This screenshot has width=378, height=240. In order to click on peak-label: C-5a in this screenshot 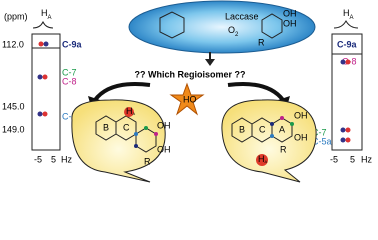, I will do `click(322, 141)`.